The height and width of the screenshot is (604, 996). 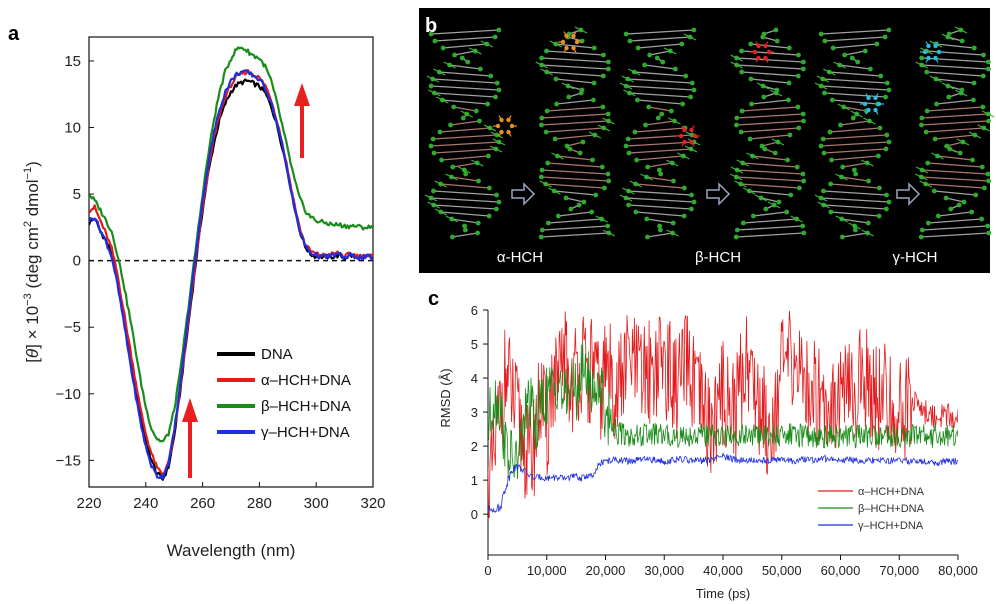 I want to click on panel-c-x-axis-label: Time (ps), so click(x=723, y=593).